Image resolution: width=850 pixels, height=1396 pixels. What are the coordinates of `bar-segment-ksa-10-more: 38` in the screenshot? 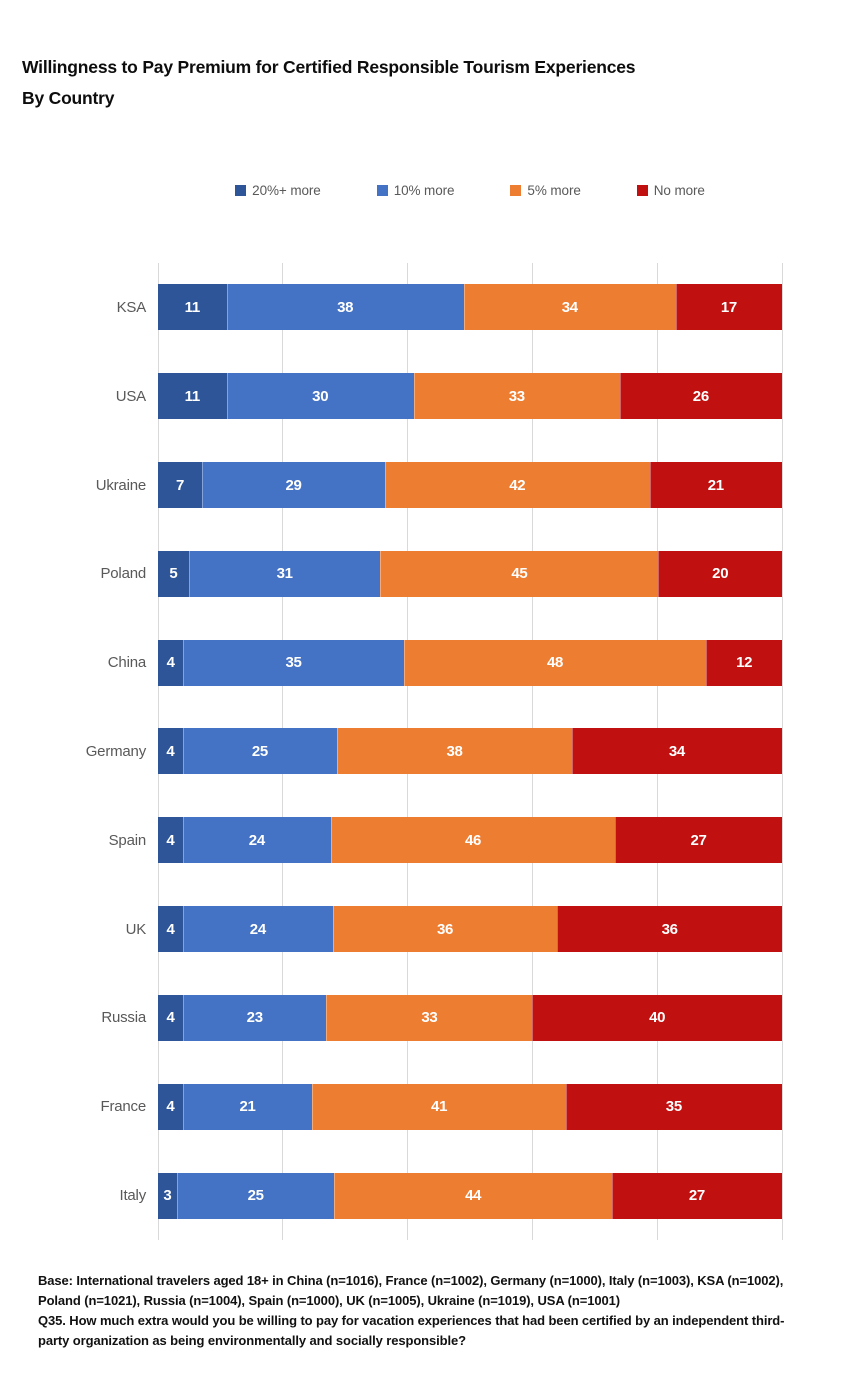 It's located at (345, 307).